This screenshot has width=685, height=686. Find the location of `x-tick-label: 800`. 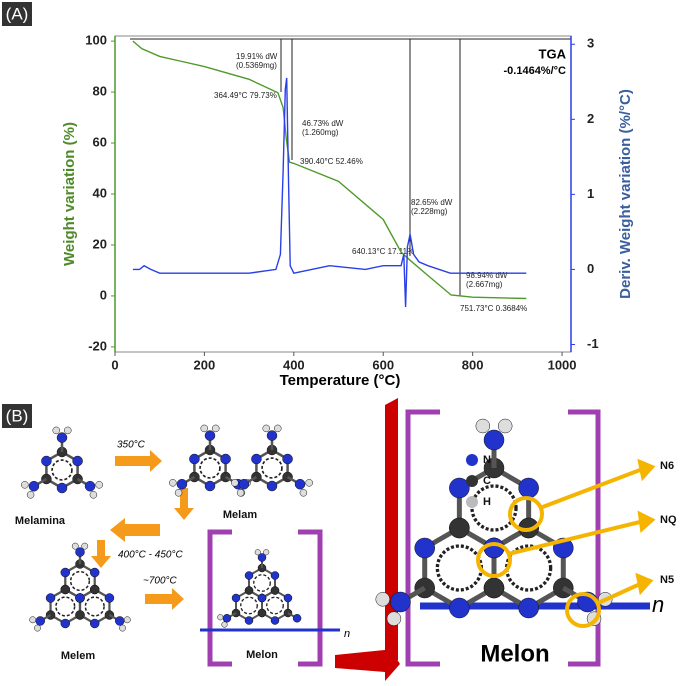

x-tick-label: 800 is located at coordinates (473, 364).